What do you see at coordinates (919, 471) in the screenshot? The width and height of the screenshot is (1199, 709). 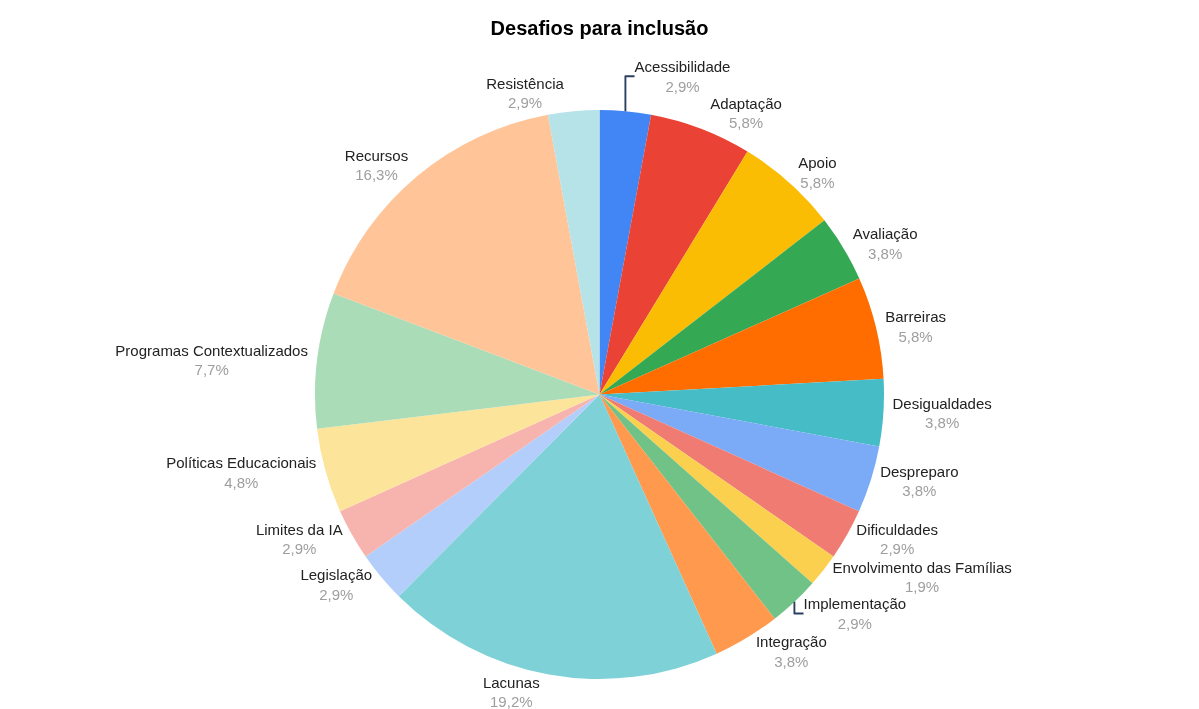 I see `slice-label: Despreparo` at bounding box center [919, 471].